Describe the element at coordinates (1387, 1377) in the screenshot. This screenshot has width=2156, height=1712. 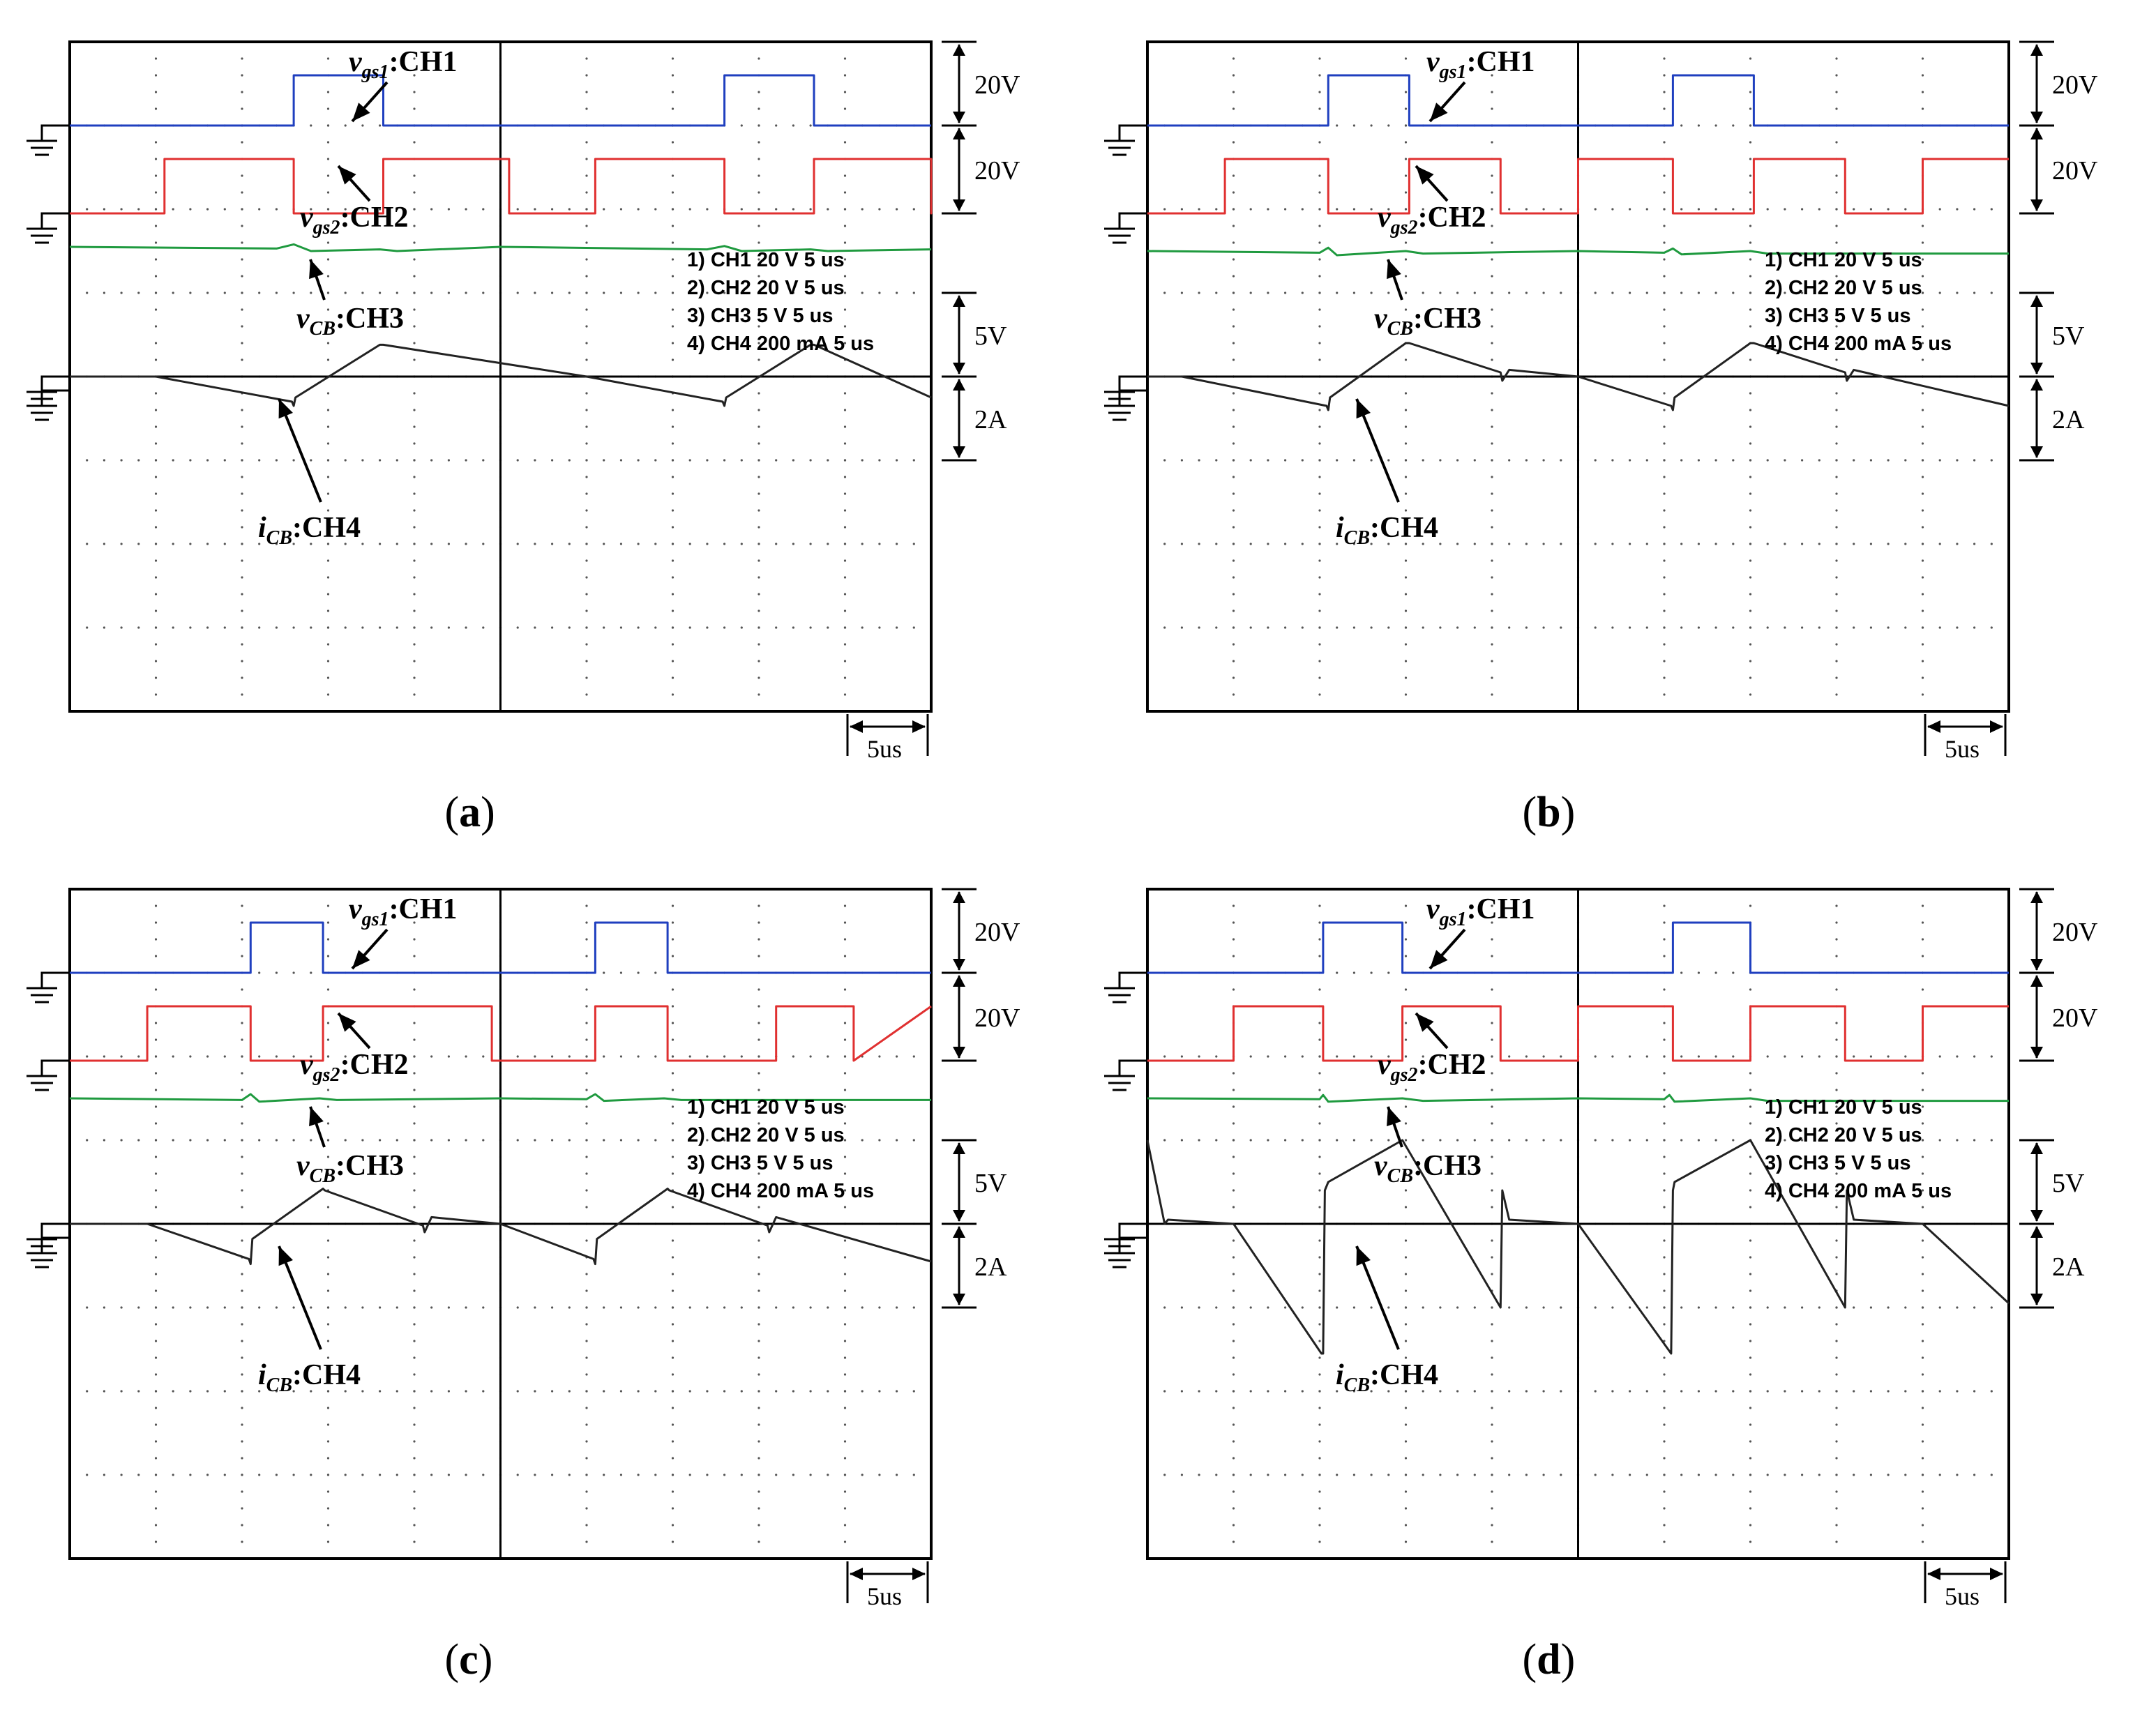
I see `svg-text: iCB:CH4` at that location.